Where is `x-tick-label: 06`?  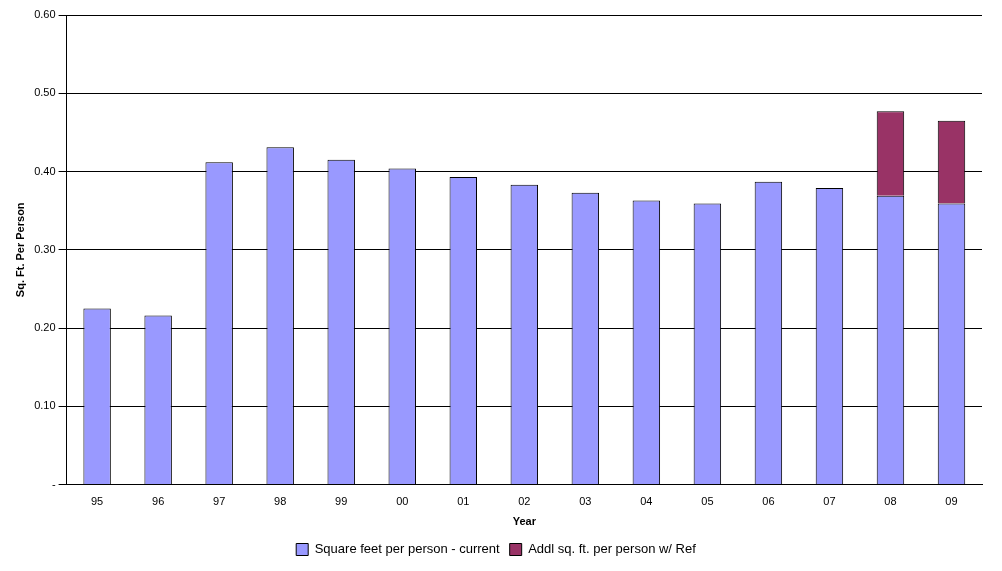
x-tick-label: 06 is located at coordinates (768, 501).